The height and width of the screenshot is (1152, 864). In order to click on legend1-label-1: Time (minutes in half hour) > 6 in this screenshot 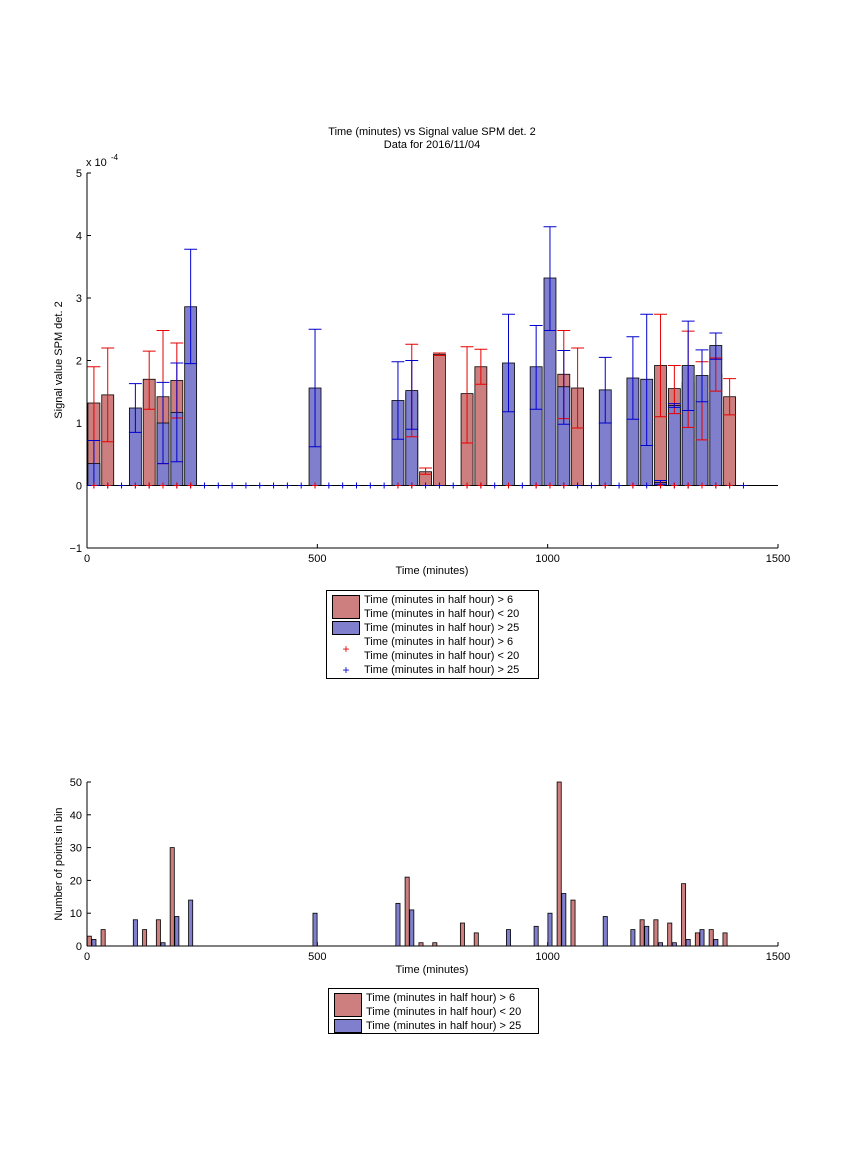, I will do `click(439, 600)`.